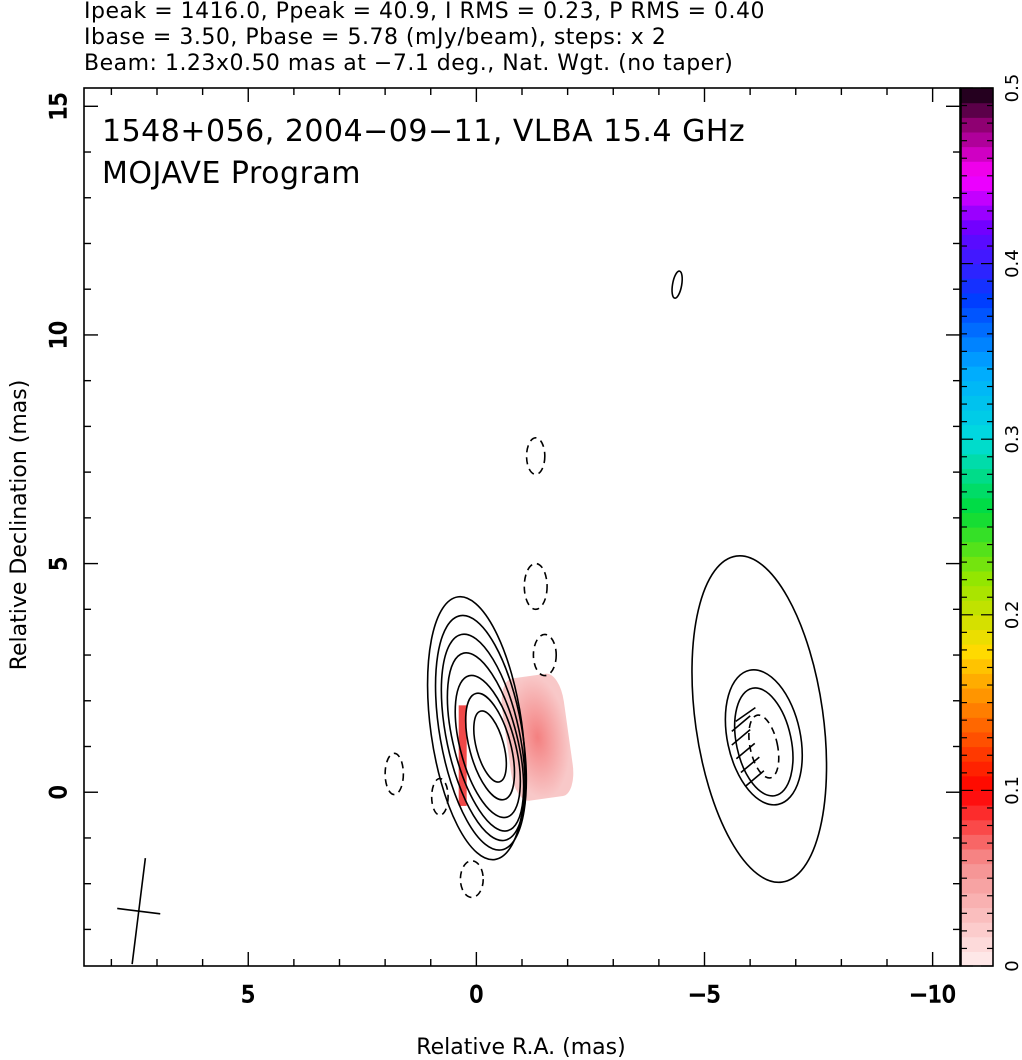  What do you see at coordinates (932, 995) in the screenshot?
I see `x-tick-label: −10` at bounding box center [932, 995].